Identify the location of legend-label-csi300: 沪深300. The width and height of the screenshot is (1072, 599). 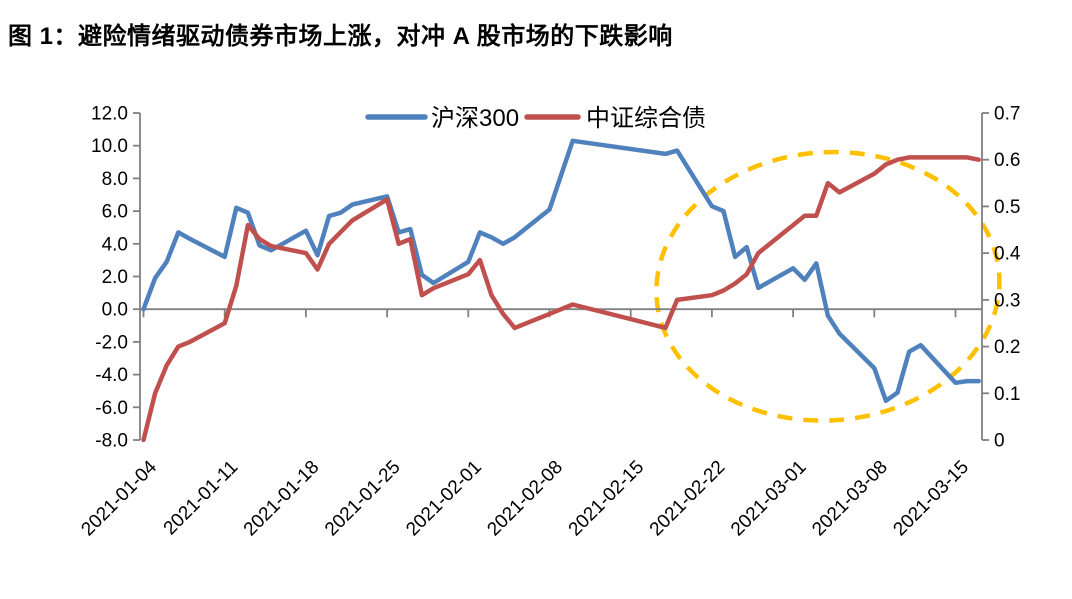
(475, 118).